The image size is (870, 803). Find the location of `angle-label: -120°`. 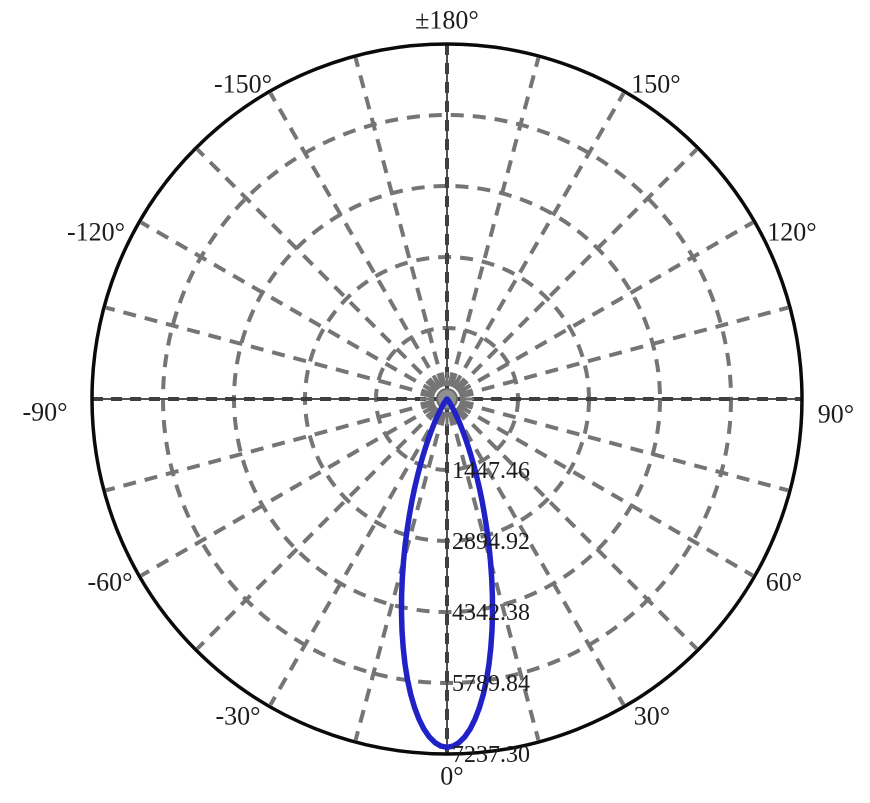

angle-label: -120° is located at coordinates (96, 232).